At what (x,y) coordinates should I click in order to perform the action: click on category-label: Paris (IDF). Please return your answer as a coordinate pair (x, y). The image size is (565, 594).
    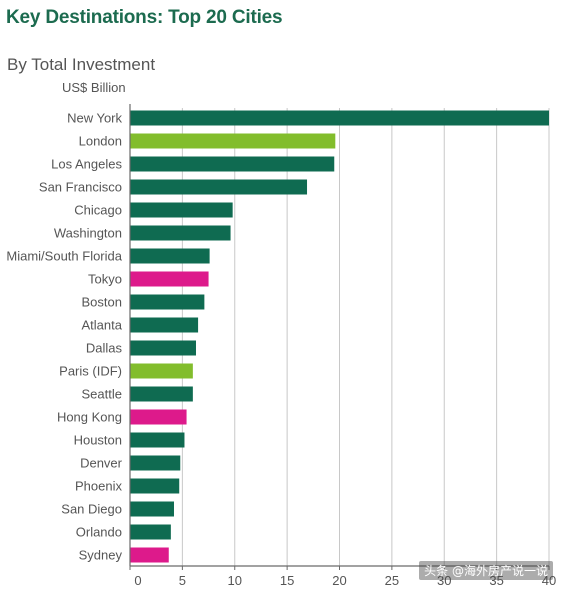
    Looking at the image, I should click on (90, 371).